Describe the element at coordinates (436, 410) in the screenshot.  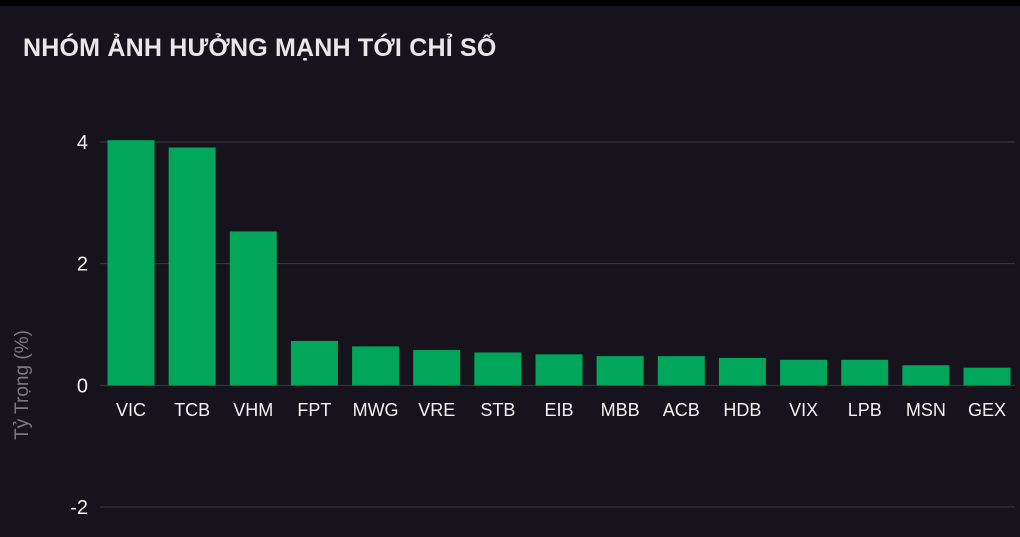
I see `x-tick-label: VRE` at that location.